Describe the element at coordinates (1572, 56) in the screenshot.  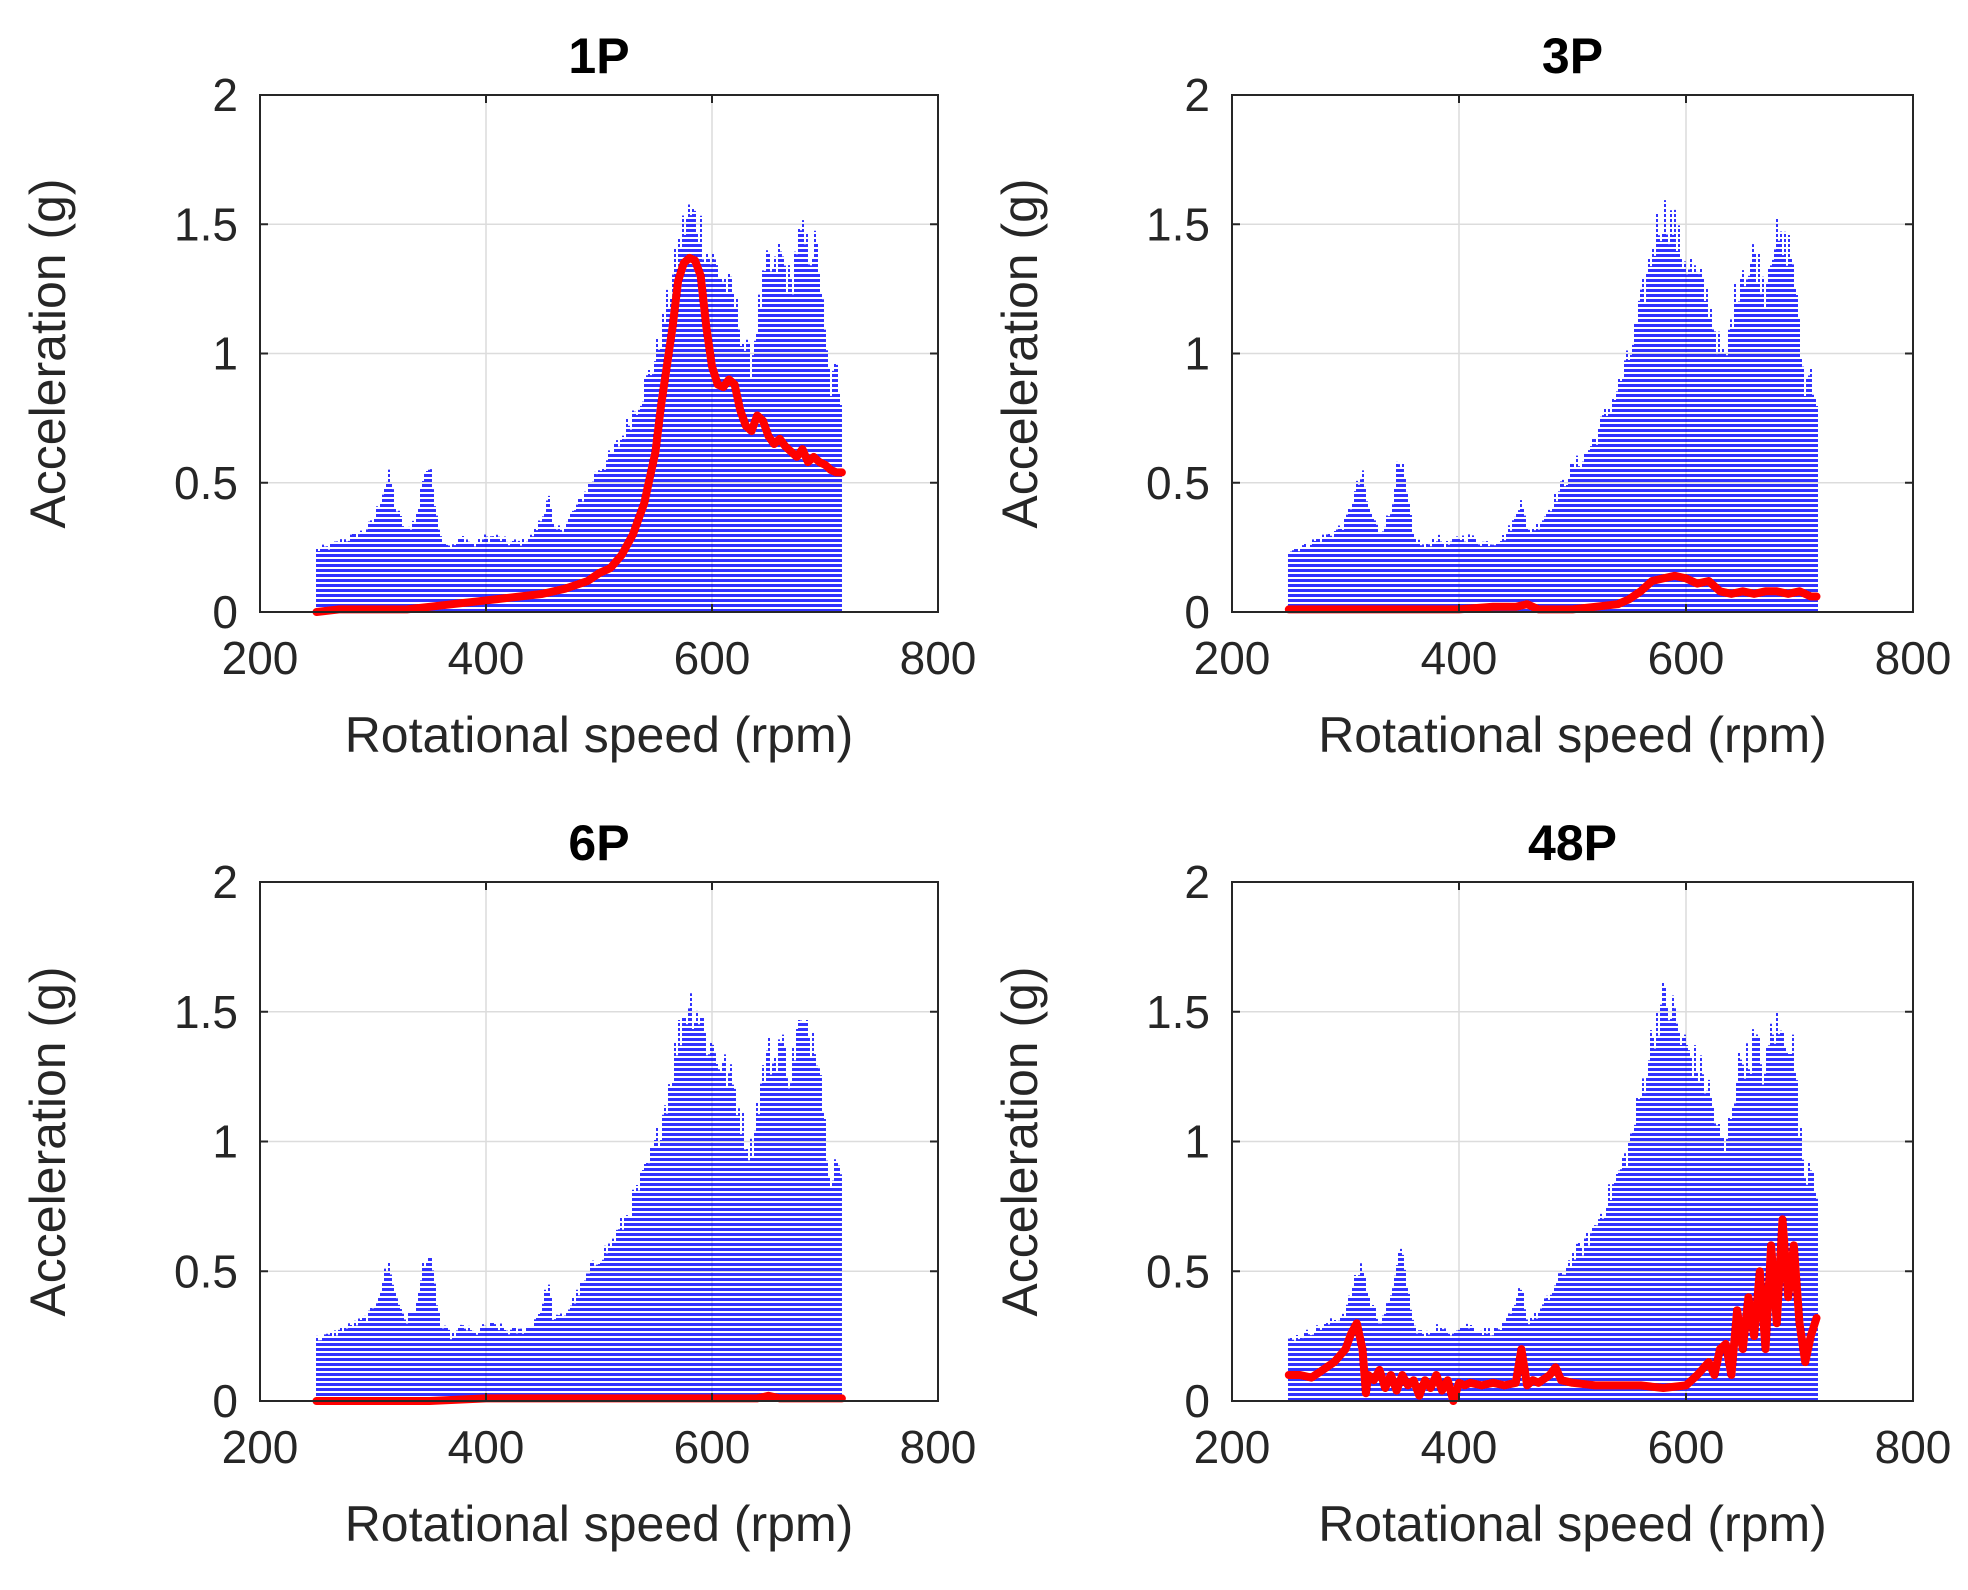
I see `panel-title: 3P` at that location.